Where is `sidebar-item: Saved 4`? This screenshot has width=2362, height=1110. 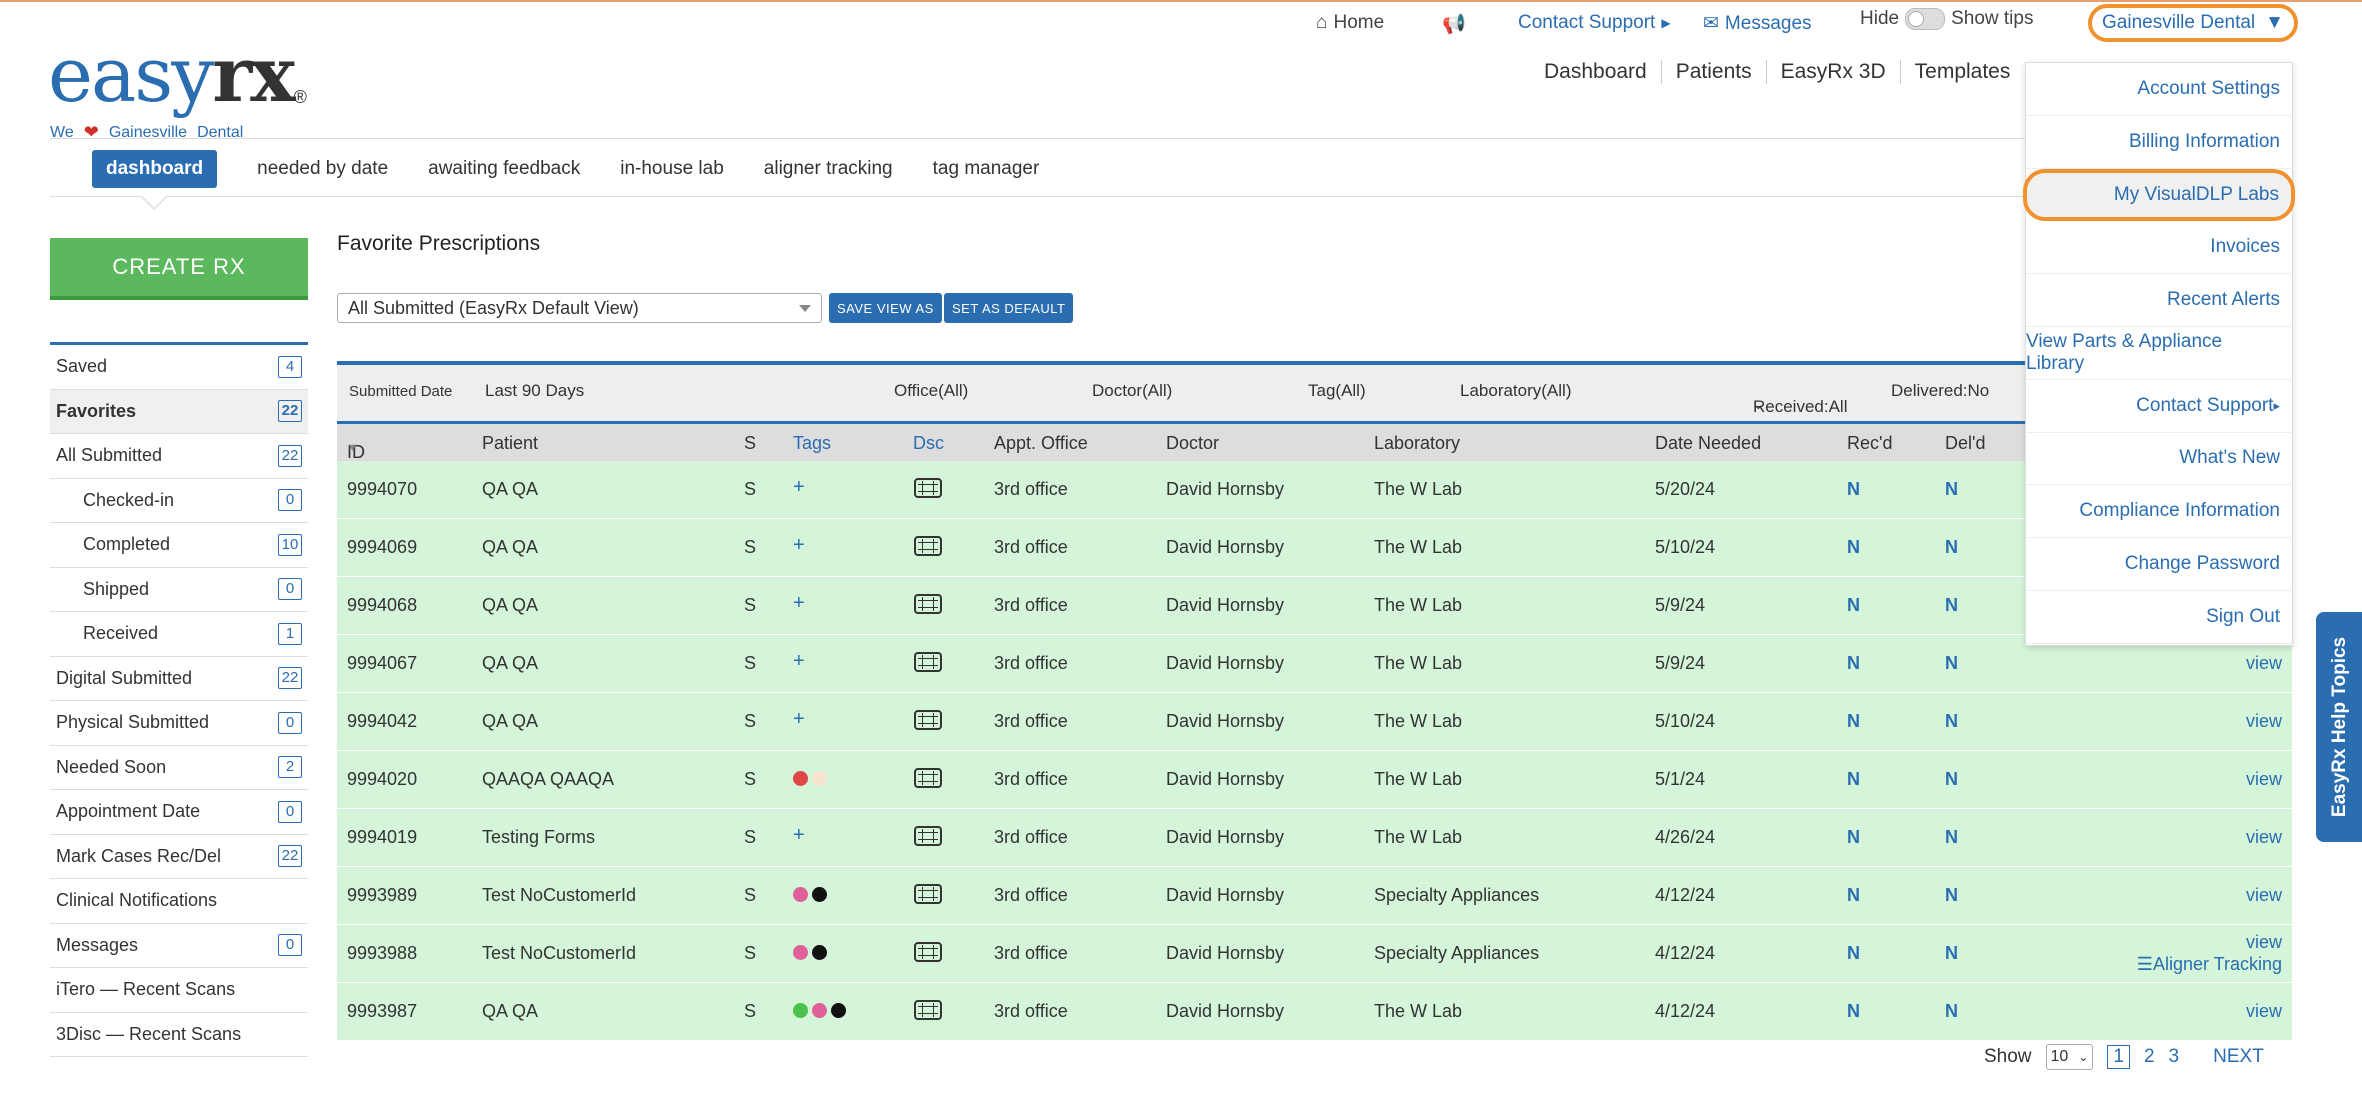 sidebar-item: Saved 4 is located at coordinates (179, 367).